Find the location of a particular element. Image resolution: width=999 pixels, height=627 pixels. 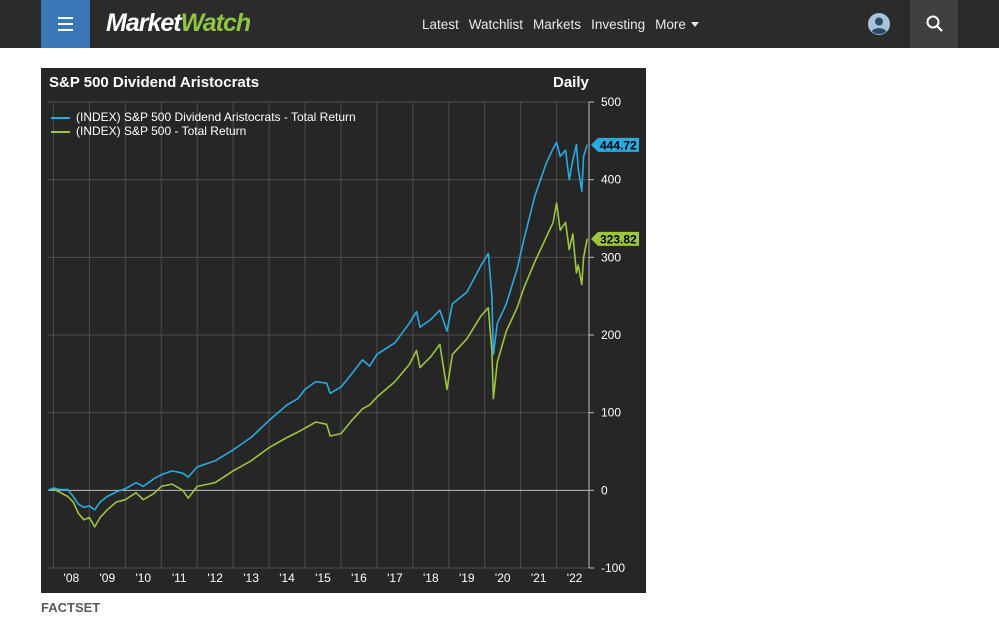

legend-swatch-aristocrats is located at coordinates (60, 118).